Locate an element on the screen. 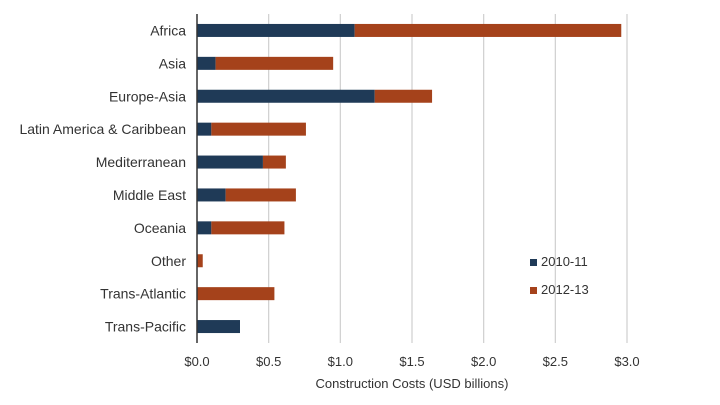  category-label: Europe-Asia is located at coordinates (147, 96).